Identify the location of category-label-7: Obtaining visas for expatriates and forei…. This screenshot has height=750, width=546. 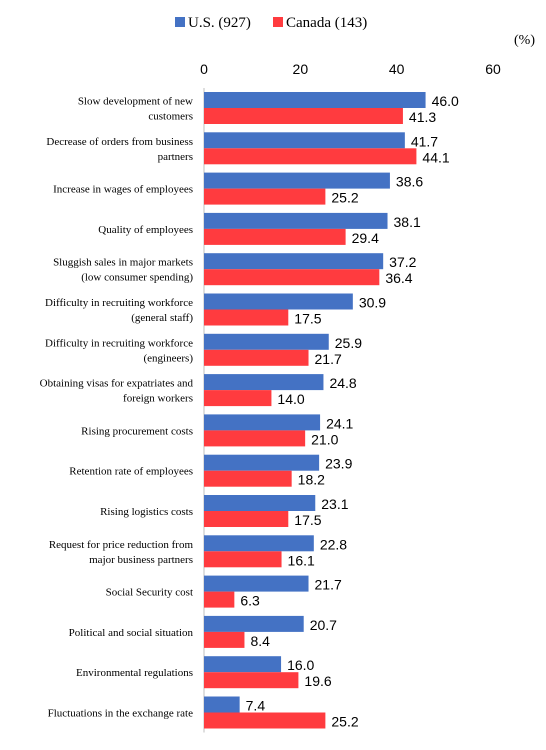
(117, 391).